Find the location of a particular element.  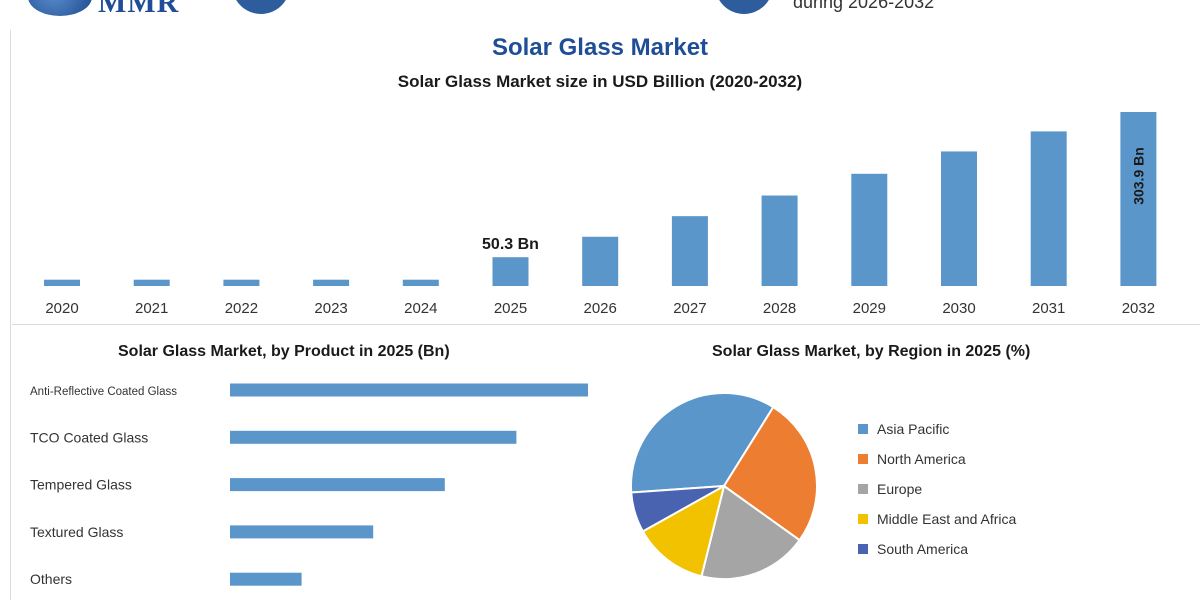

brand-logo-text: MMR is located at coordinates (139, 9).